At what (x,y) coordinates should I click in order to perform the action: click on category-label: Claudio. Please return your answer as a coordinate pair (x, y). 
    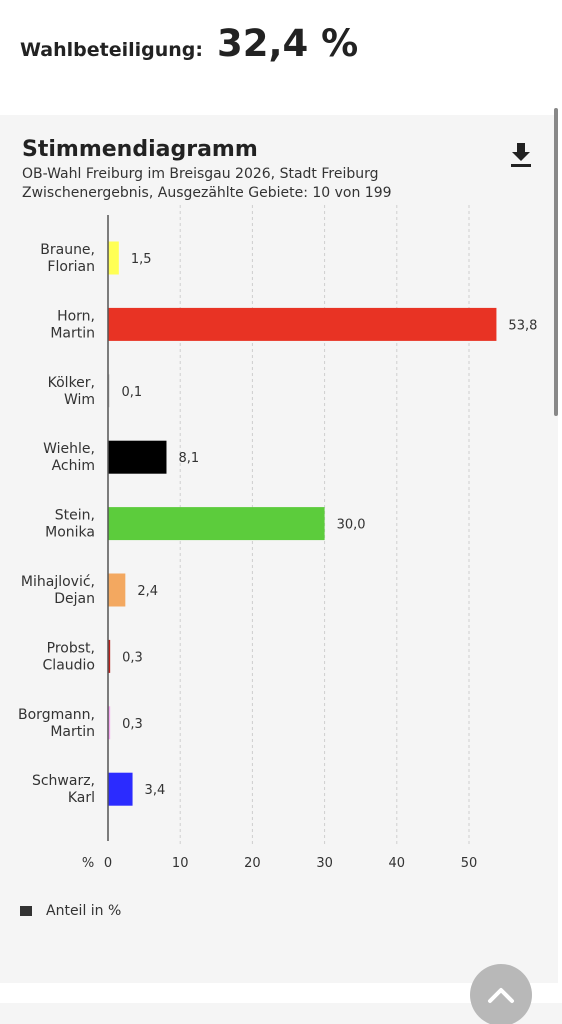
    Looking at the image, I should click on (69, 665).